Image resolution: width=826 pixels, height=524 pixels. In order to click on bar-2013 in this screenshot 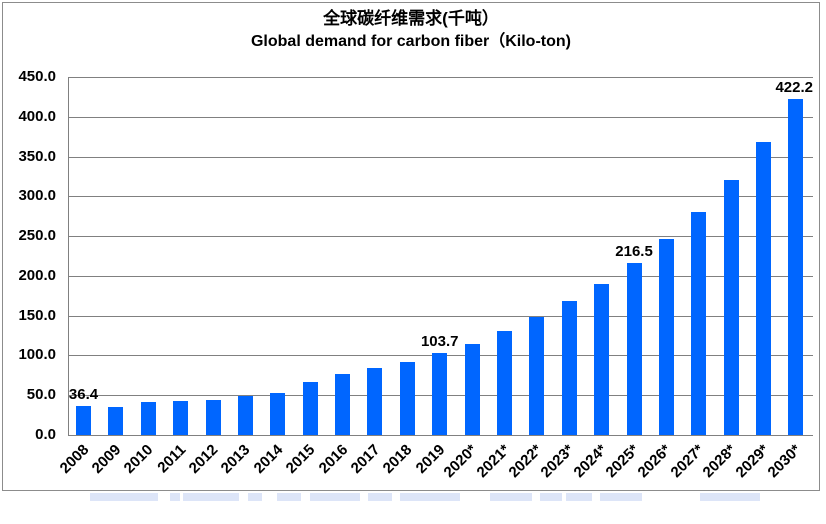, I will do `click(245, 415)`.